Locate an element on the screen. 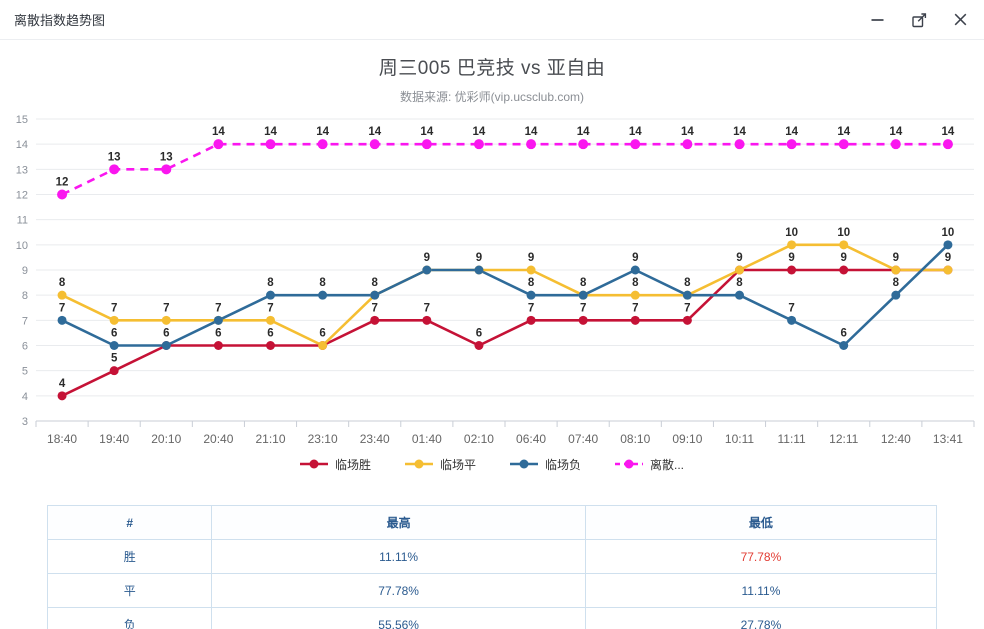 The height and width of the screenshot is (629, 984). svg-text: 18:40 is located at coordinates (62, 439).